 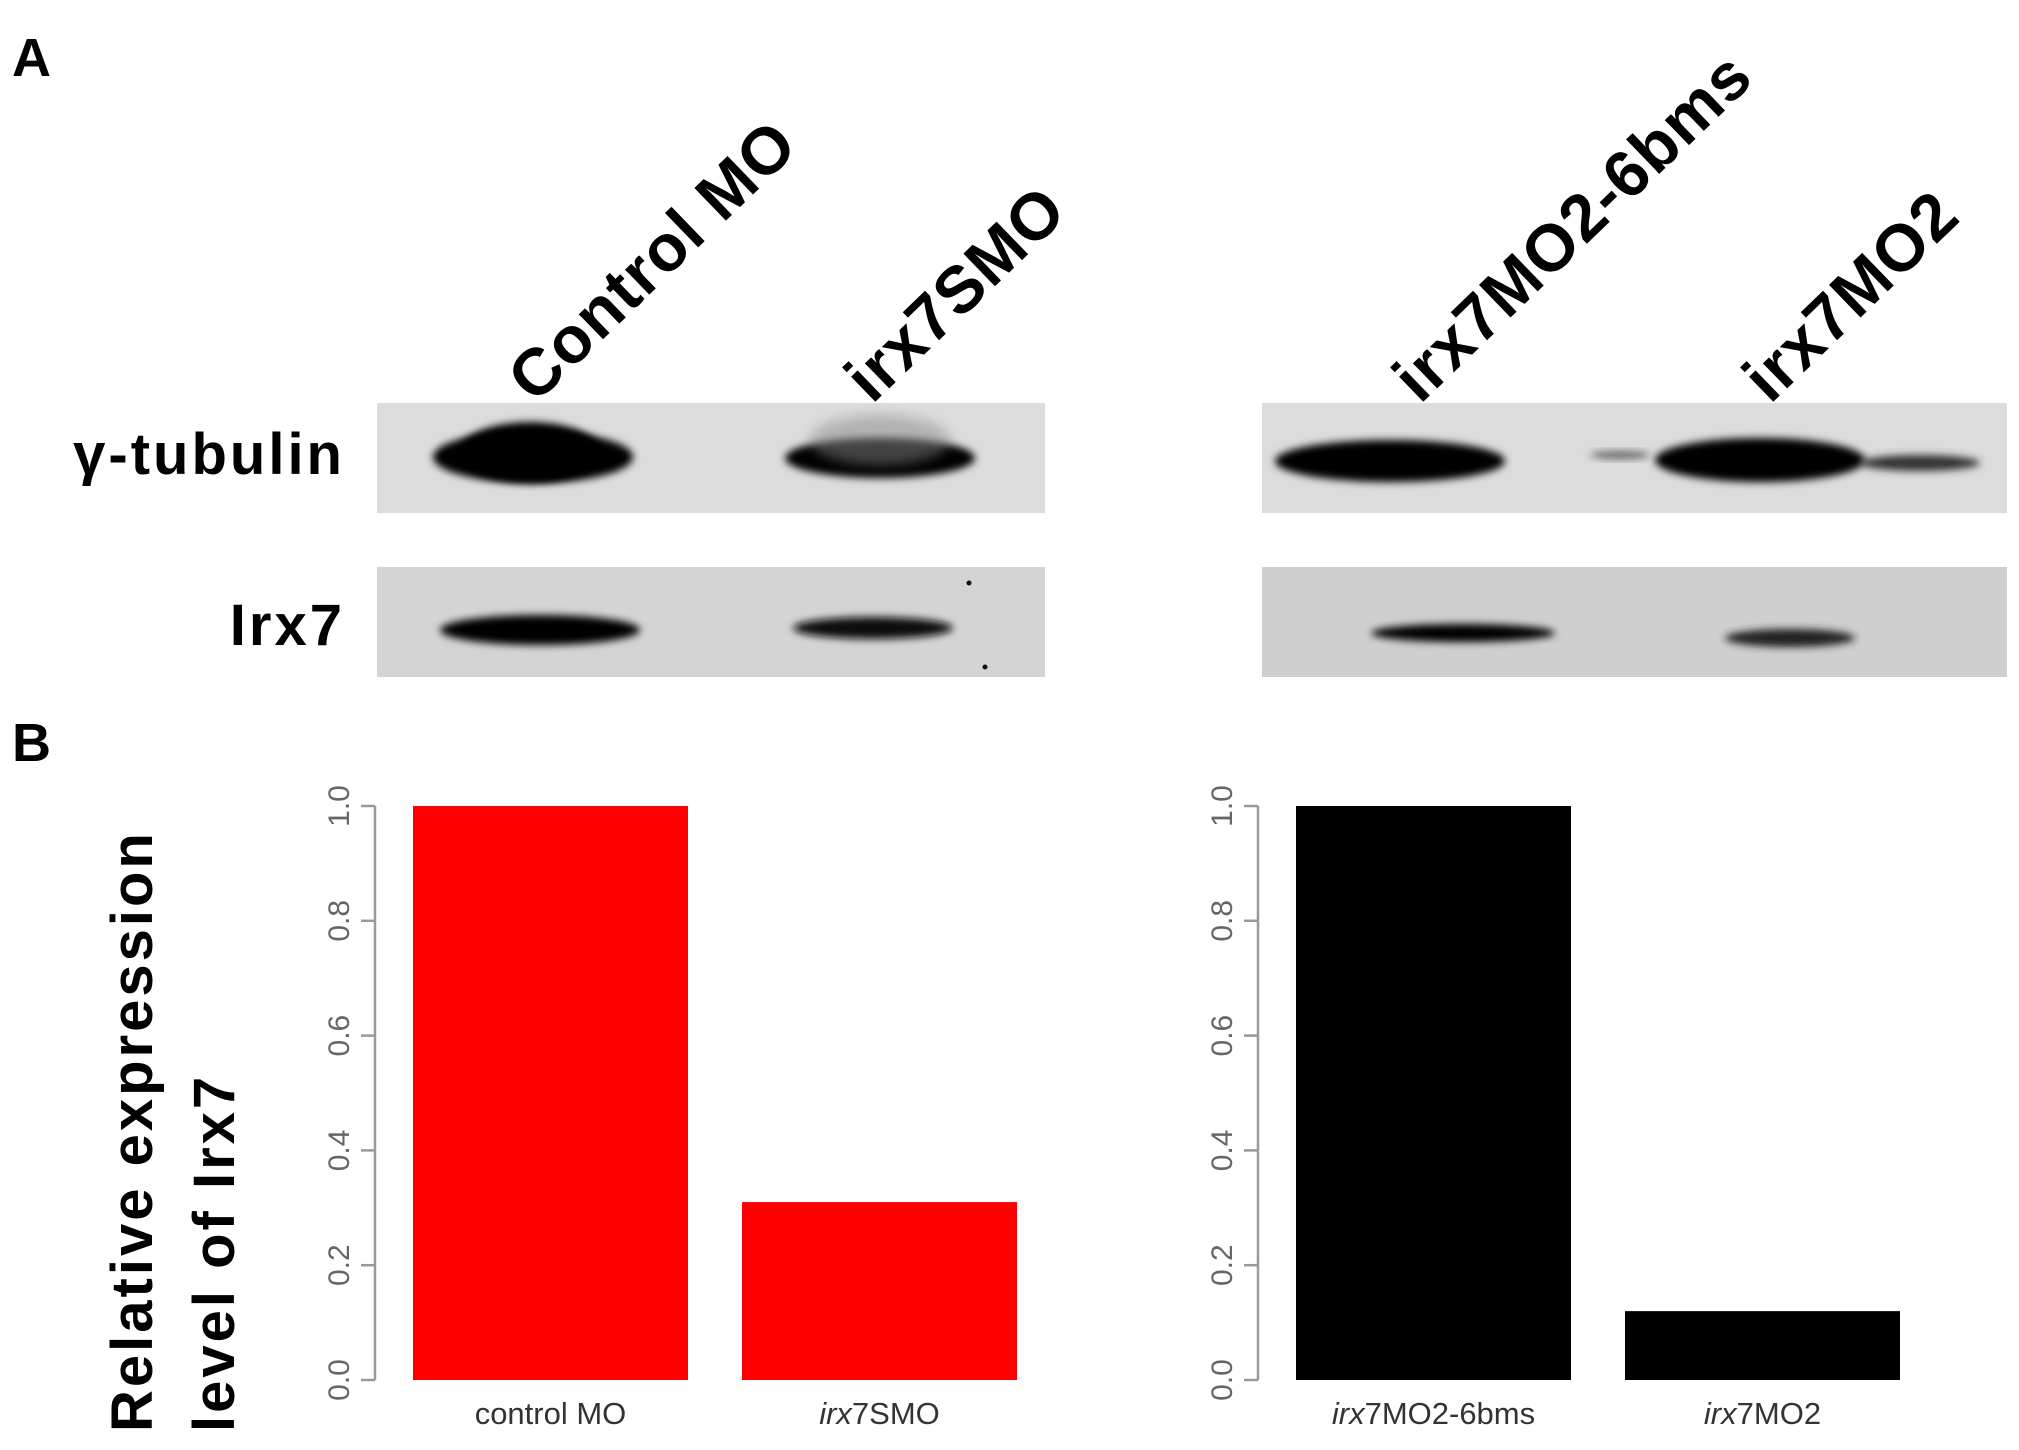 I want to click on y-axis-label: Relative expression level of Irx7, so click(x=173, y=1131).